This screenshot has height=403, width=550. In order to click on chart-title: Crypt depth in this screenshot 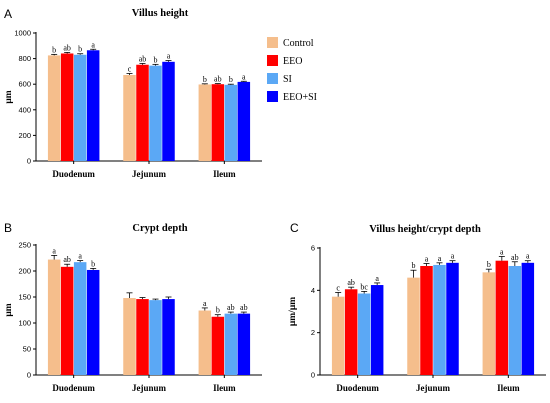, I will do `click(159, 228)`.